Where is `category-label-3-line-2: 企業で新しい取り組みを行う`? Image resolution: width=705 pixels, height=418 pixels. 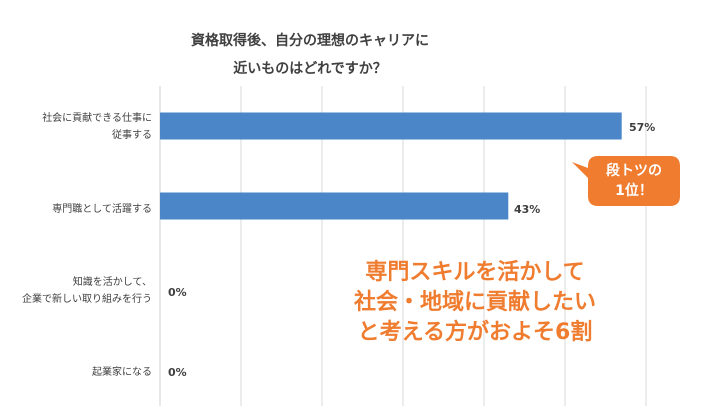 category-label-3-line-2: 企業で新しい取り組みを行う is located at coordinates (87, 299).